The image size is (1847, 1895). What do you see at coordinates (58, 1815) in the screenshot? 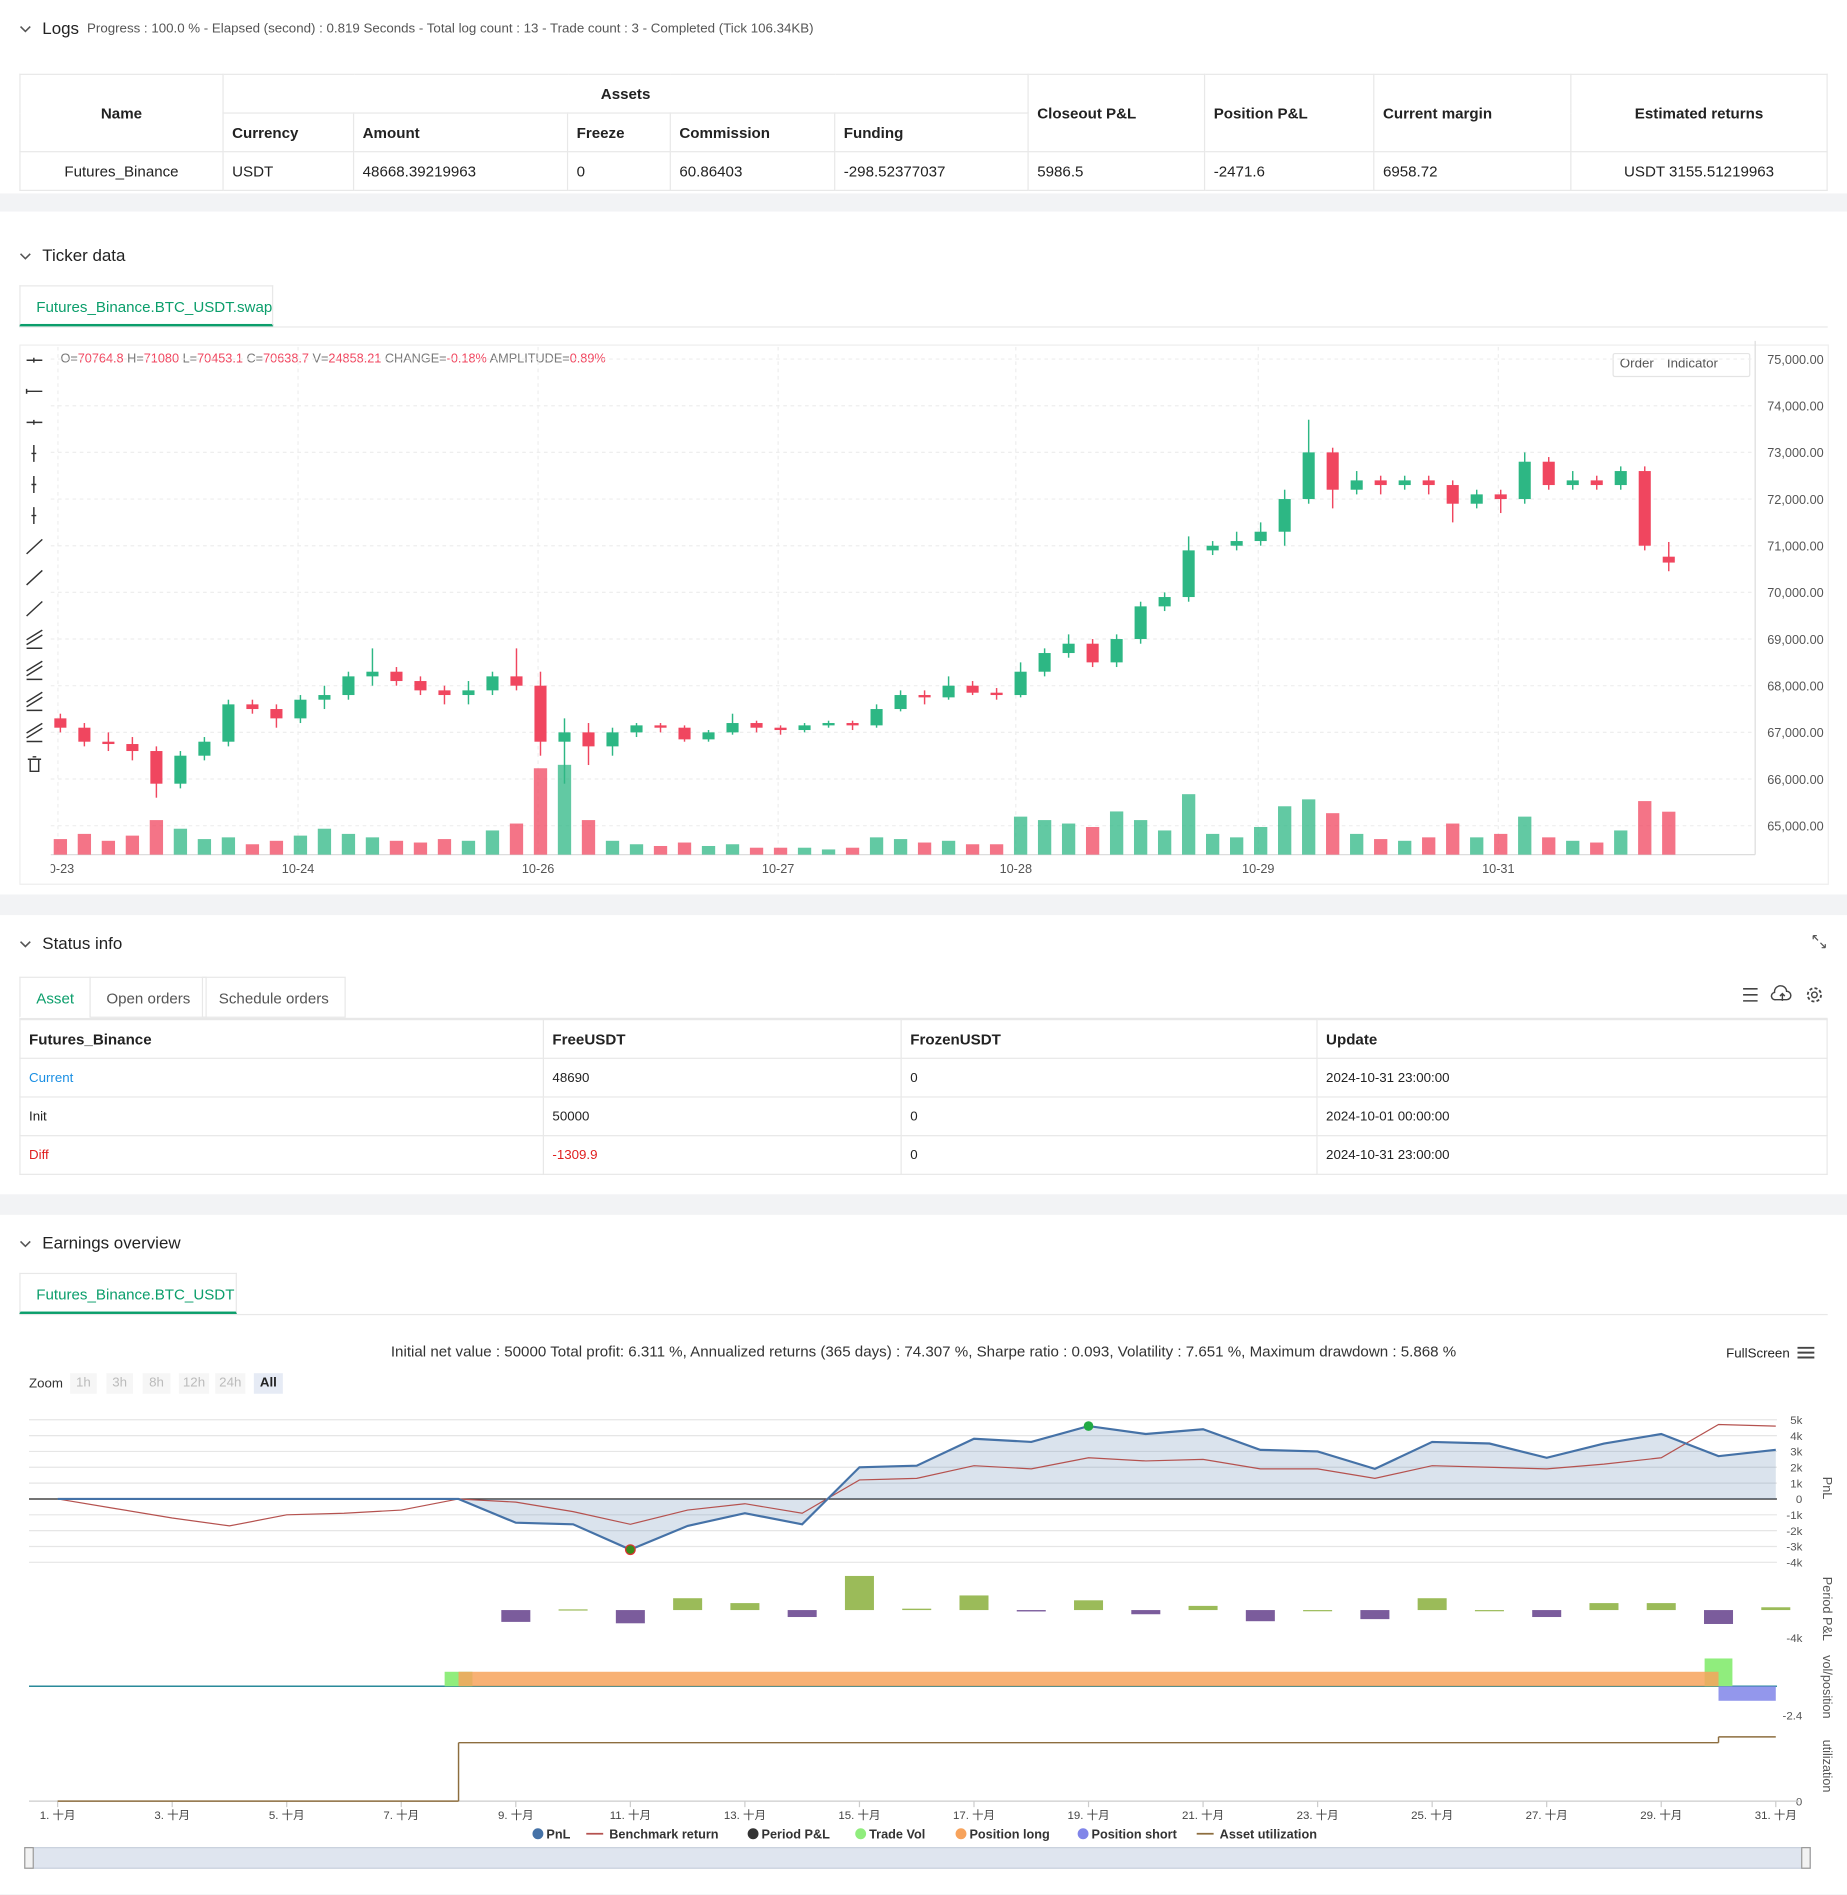
I see `x-tick-label: 1. 十月` at bounding box center [58, 1815].